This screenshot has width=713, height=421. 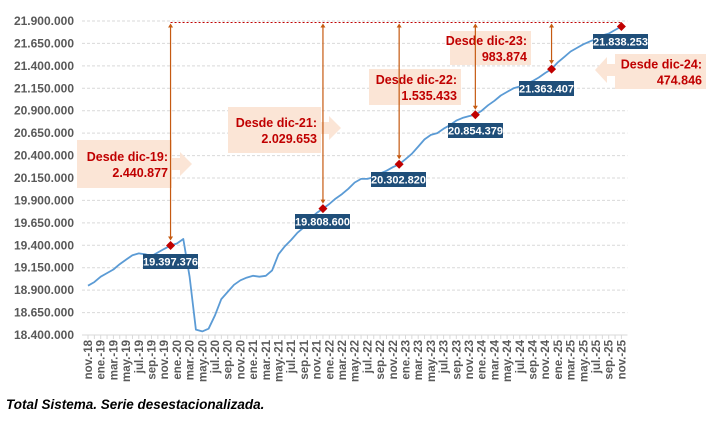 I want to click on annotation-title: Desde dic-23:, so click(x=486, y=41).